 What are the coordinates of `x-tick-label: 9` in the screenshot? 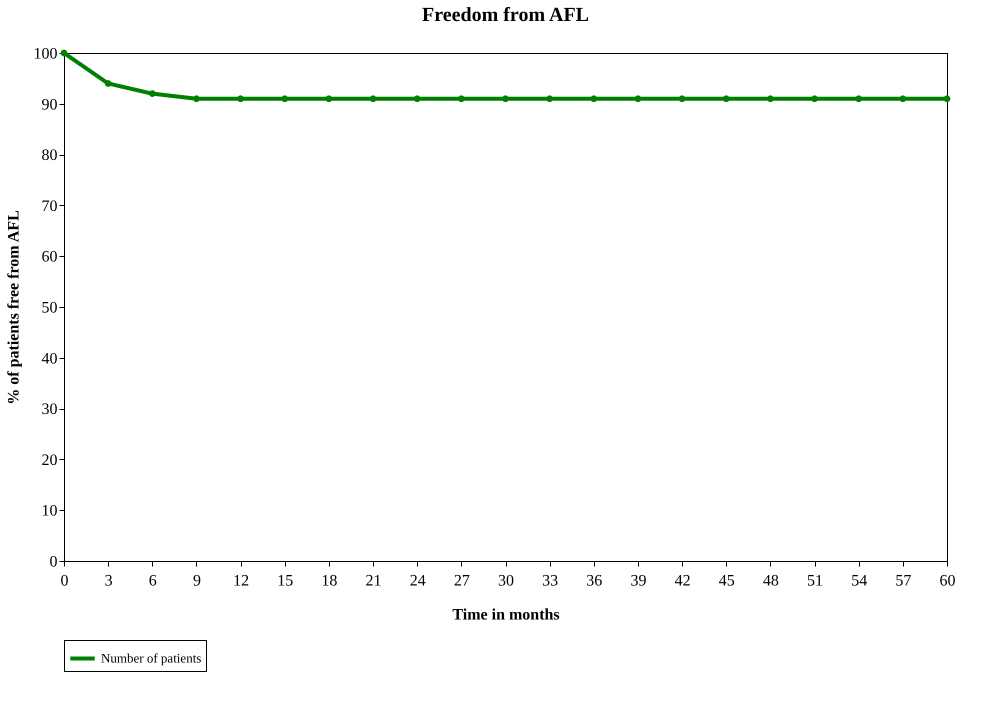 It's located at (196, 581).